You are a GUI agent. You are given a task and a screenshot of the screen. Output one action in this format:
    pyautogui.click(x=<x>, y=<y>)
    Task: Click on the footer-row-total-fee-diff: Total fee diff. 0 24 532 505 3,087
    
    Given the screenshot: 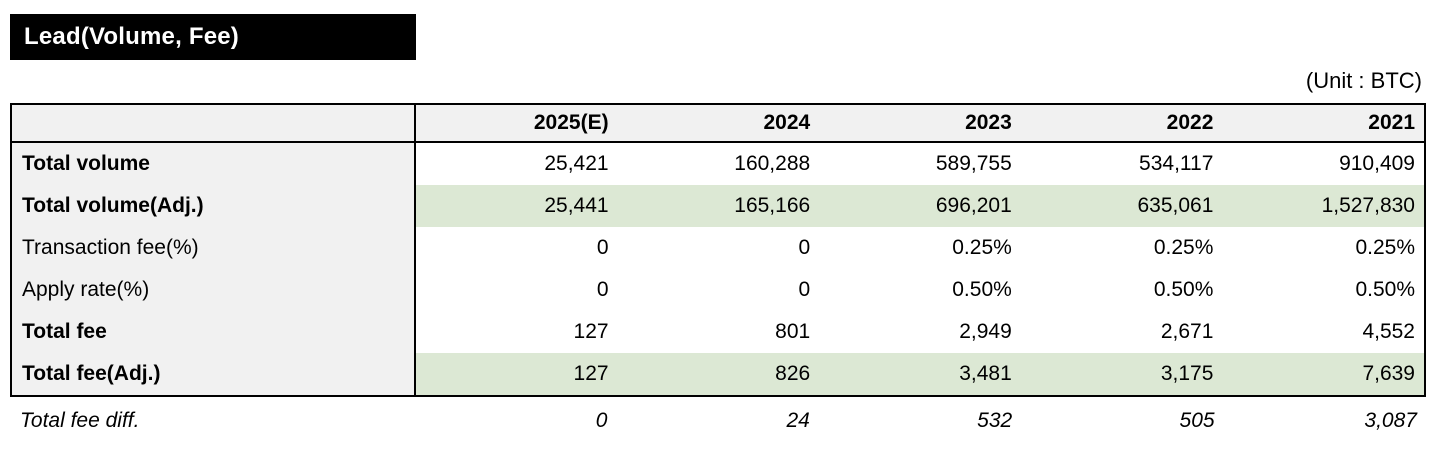 What is the action you would take?
    pyautogui.click(x=718, y=420)
    